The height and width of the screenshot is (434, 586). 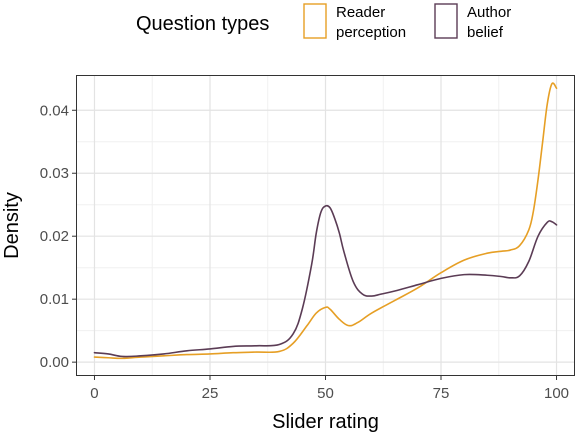 I want to click on legend-title: Question types, so click(x=202, y=24).